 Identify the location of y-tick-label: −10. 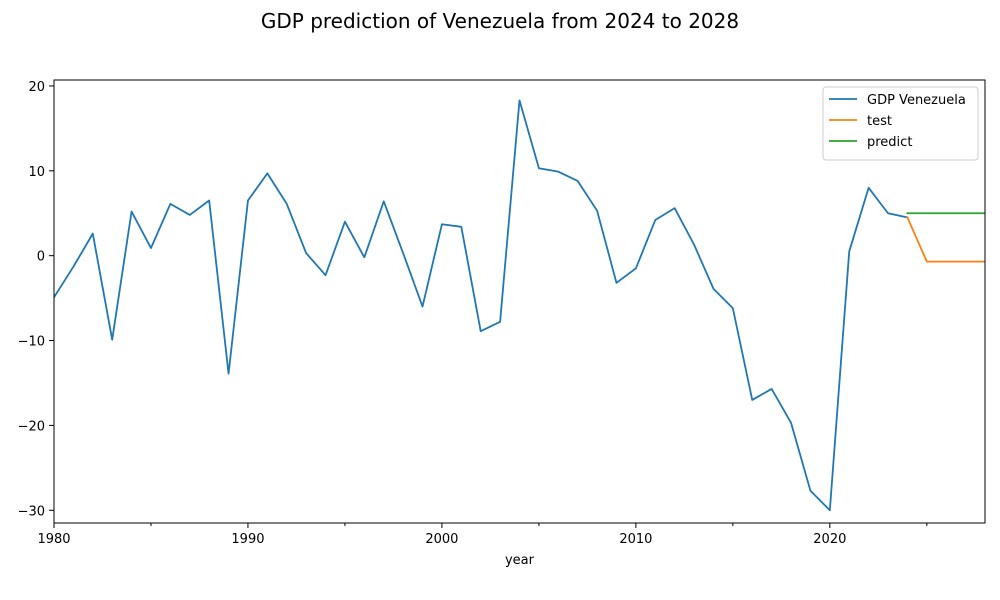
(31, 342).